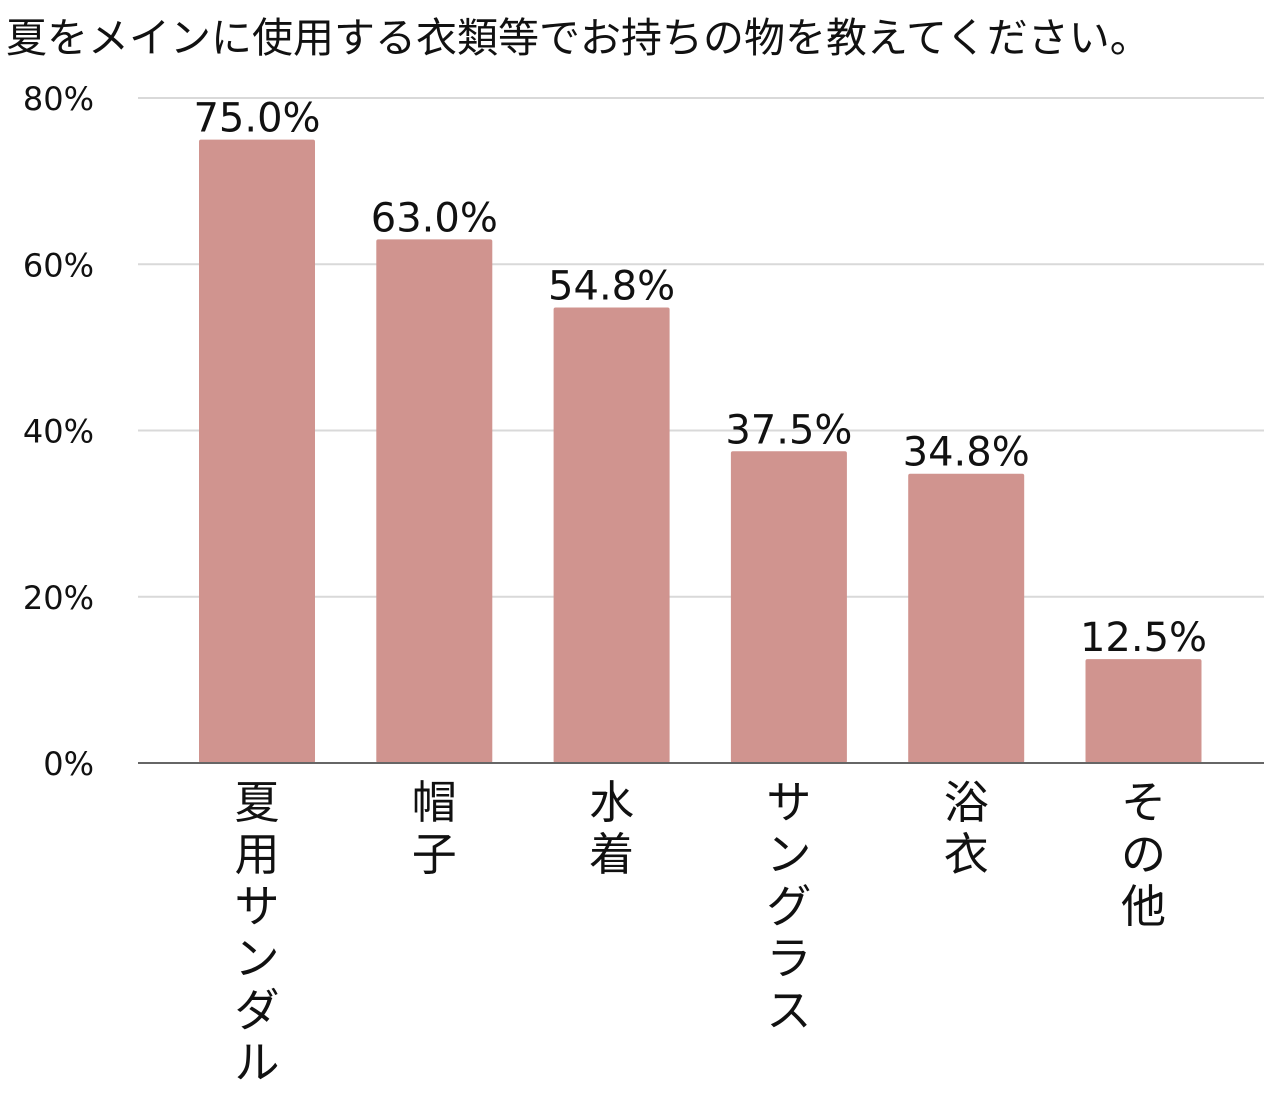 The image size is (1280, 1103). What do you see at coordinates (788, 430) in the screenshot?
I see `data-label: 37.5%` at bounding box center [788, 430].